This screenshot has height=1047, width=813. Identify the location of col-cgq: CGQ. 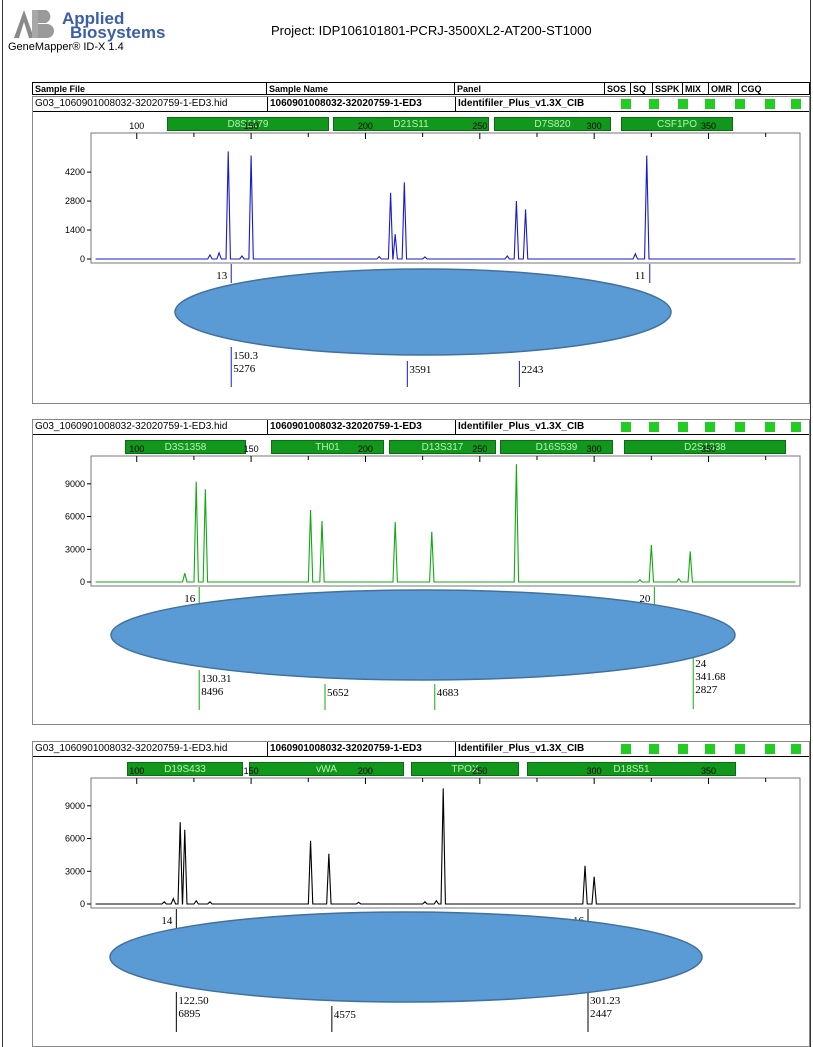
(774, 89).